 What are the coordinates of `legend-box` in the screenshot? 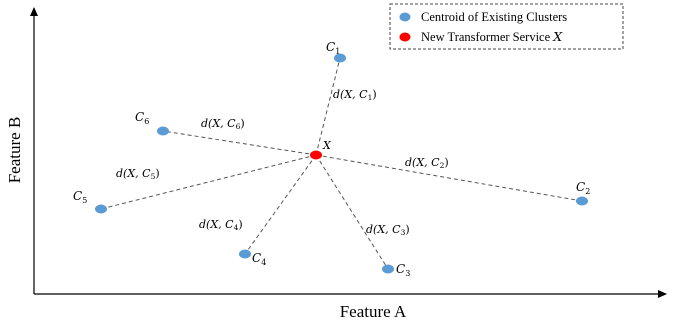 It's located at (506, 26).